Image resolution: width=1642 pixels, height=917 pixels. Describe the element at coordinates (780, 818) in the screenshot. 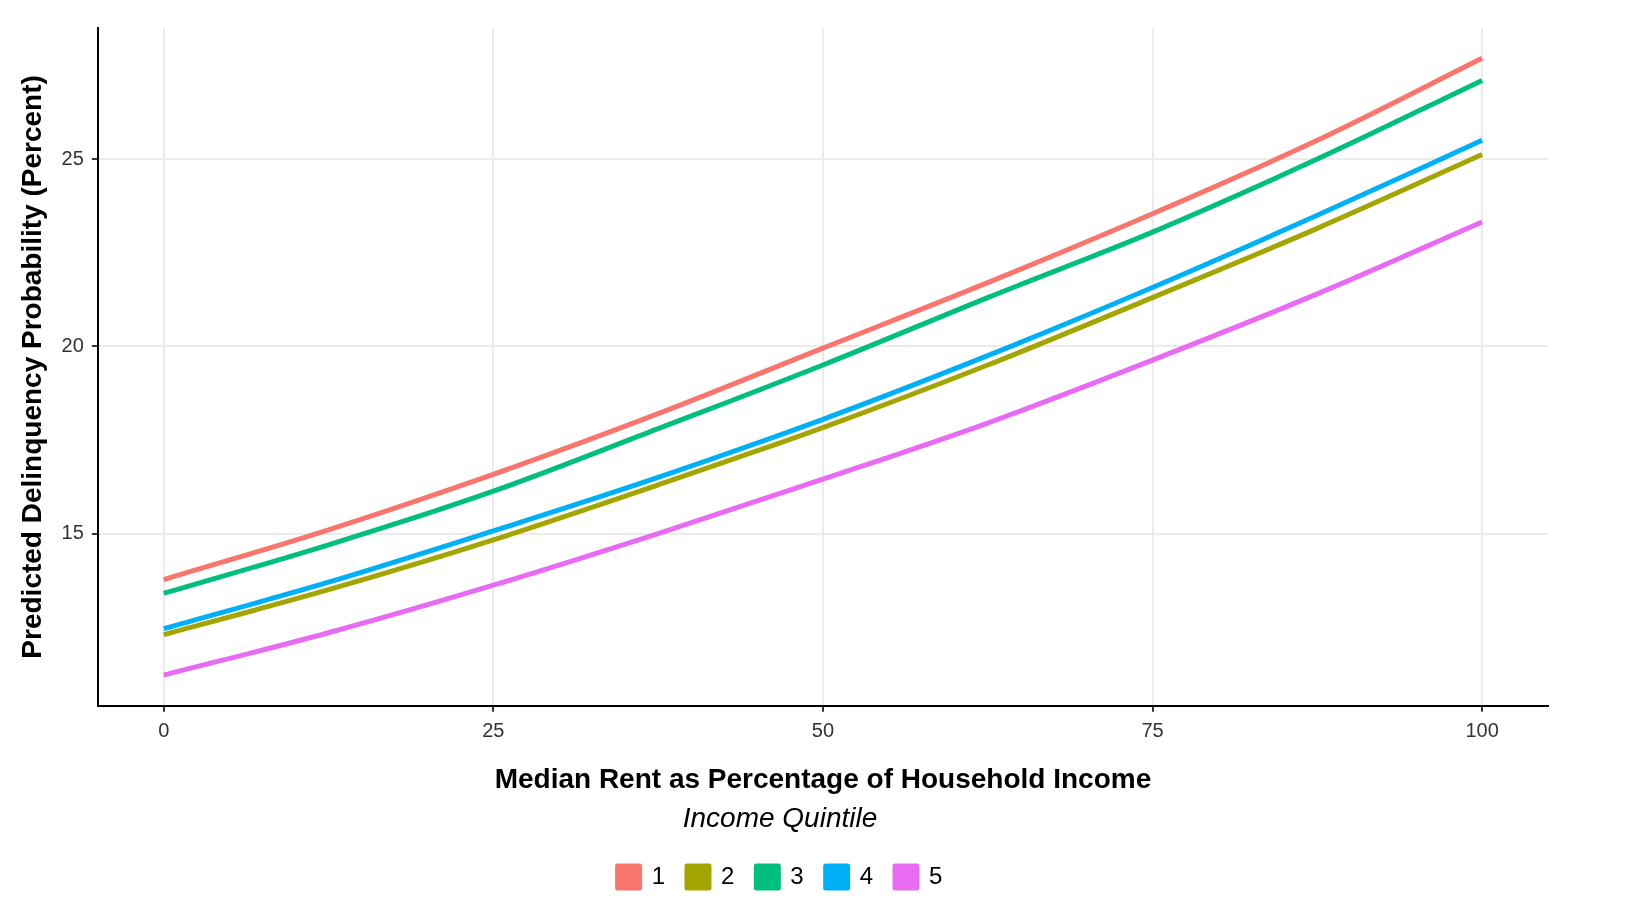

I see `legend-title: Income Quintile` at that location.